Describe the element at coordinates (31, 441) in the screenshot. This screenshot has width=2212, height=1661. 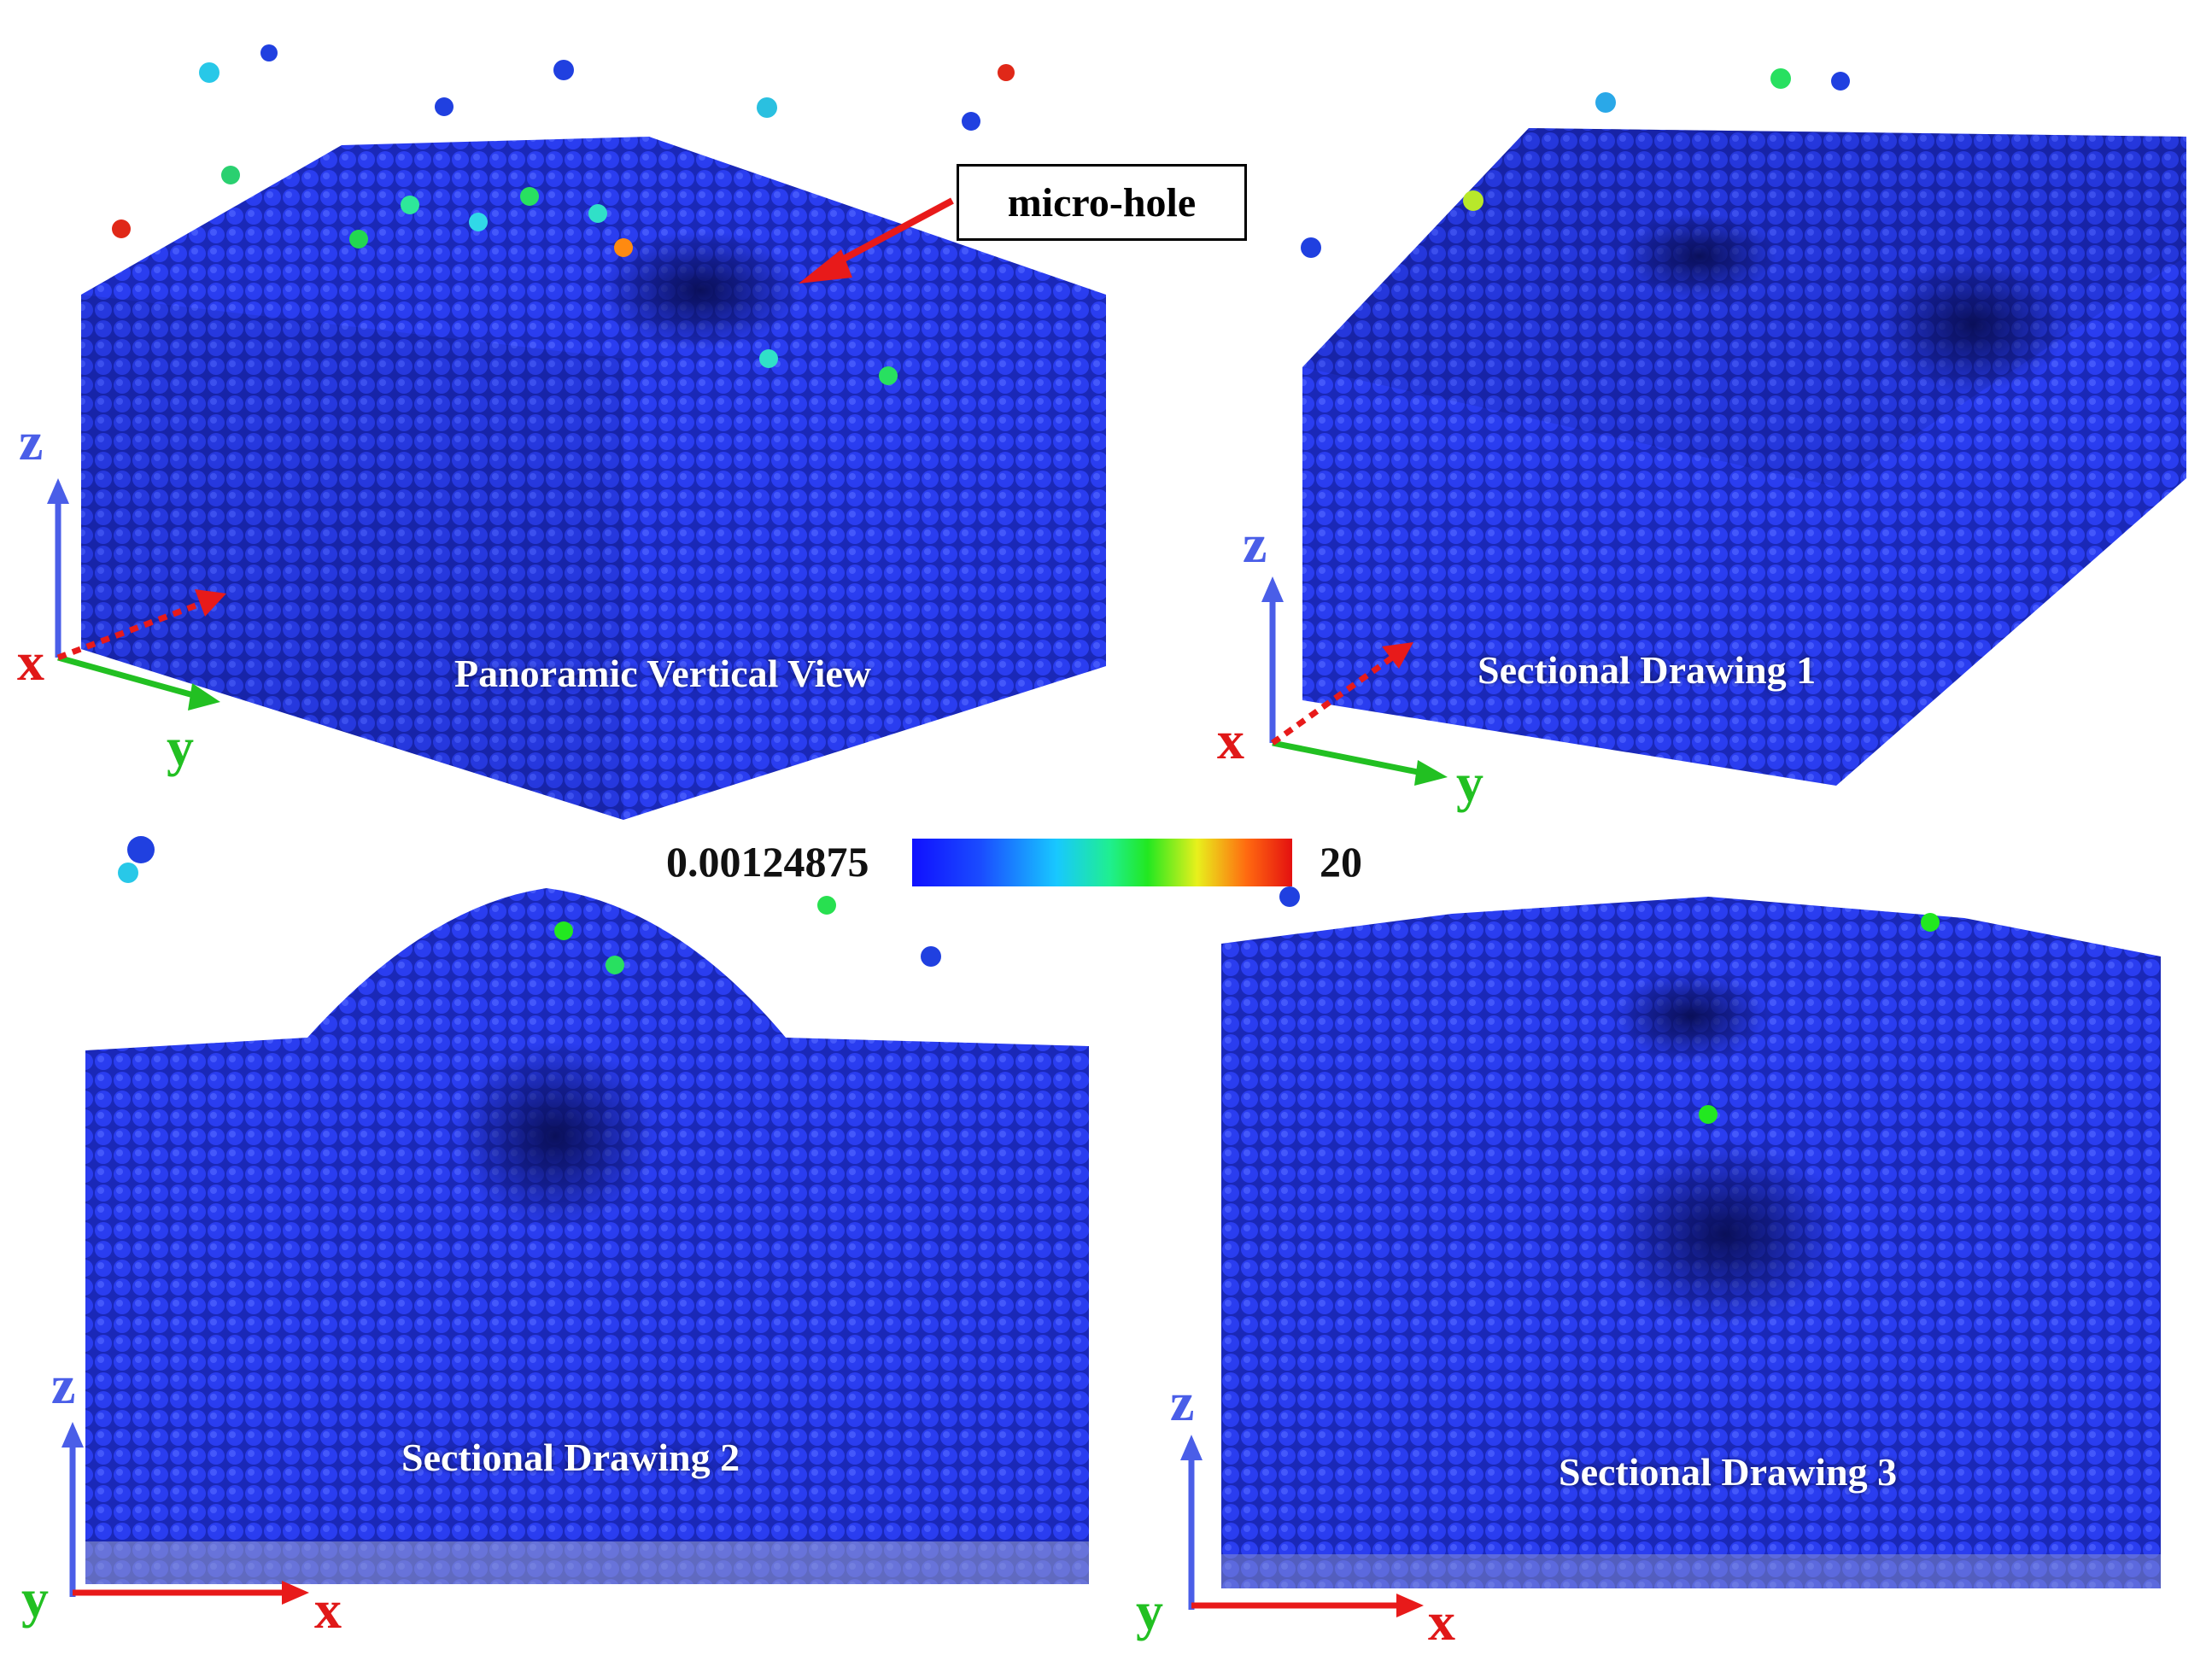
I see `axis-label-z-panel-1: z` at that location.